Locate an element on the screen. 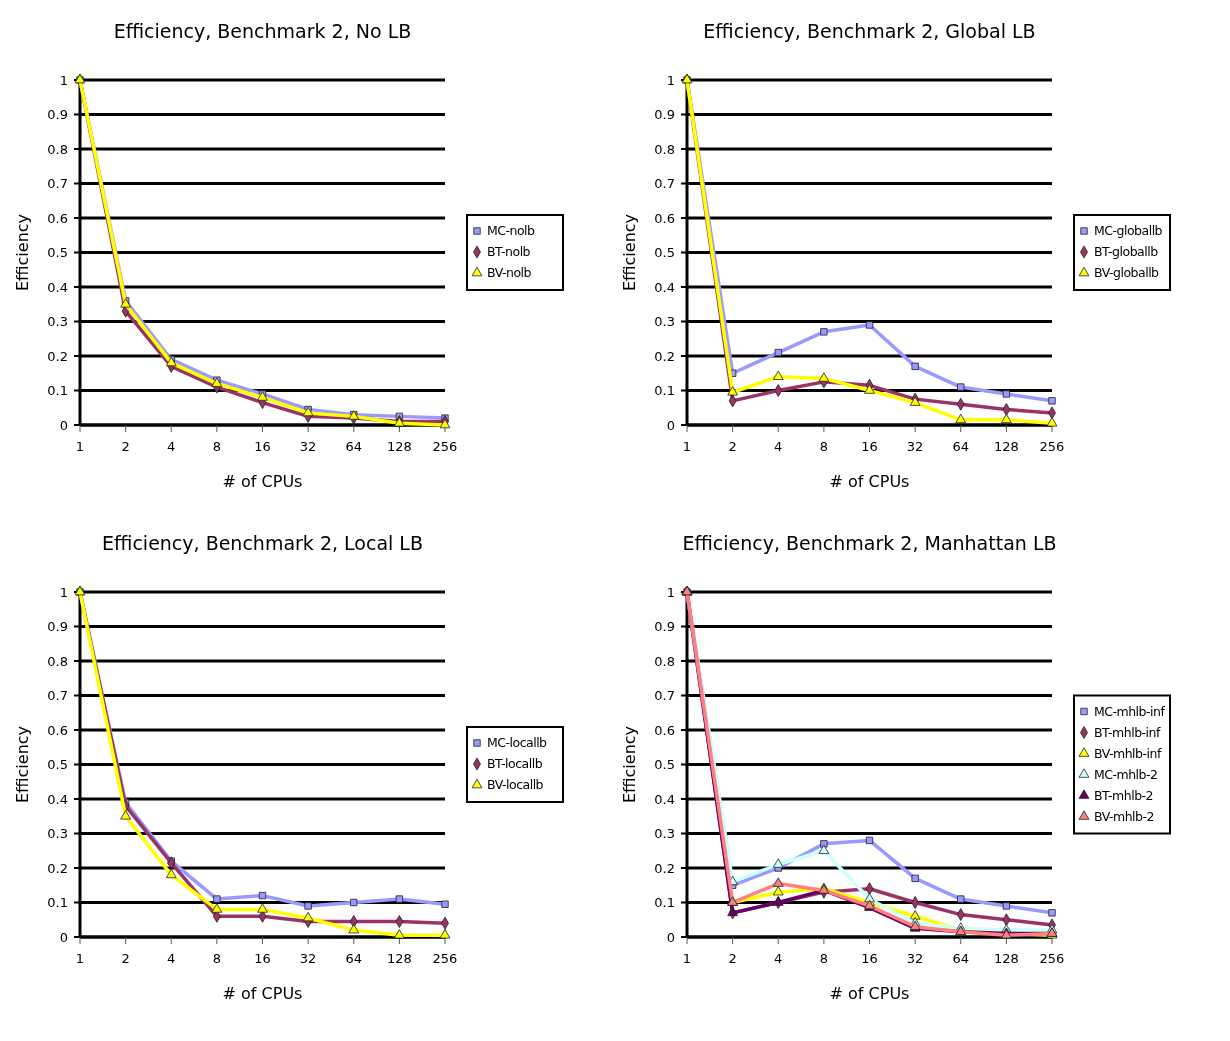 This screenshot has height=1041, width=1230. legend-label: MC-locallb is located at coordinates (517, 743).